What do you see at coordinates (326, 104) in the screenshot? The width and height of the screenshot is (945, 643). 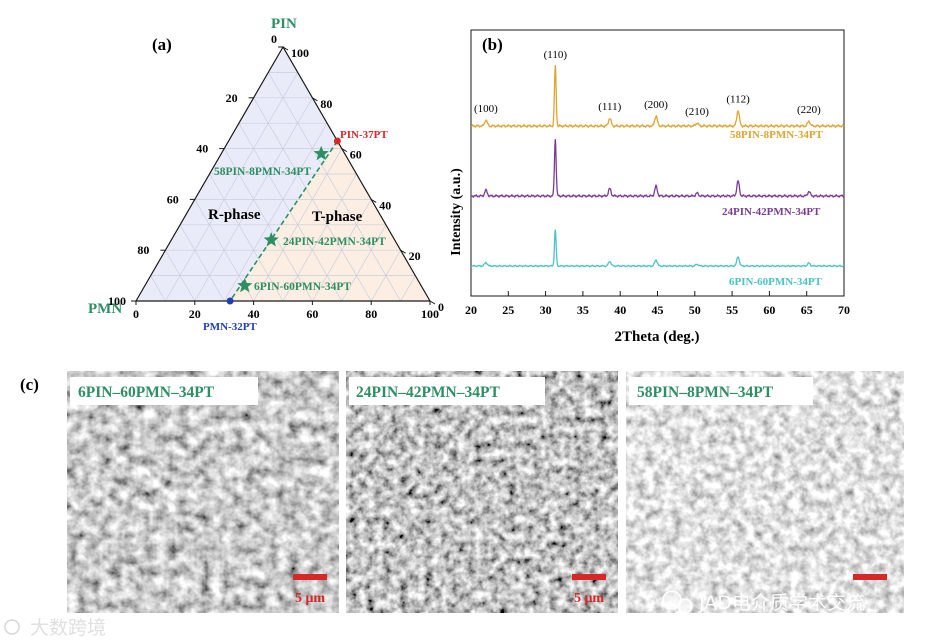 I see `right-tick-label: 80` at bounding box center [326, 104].